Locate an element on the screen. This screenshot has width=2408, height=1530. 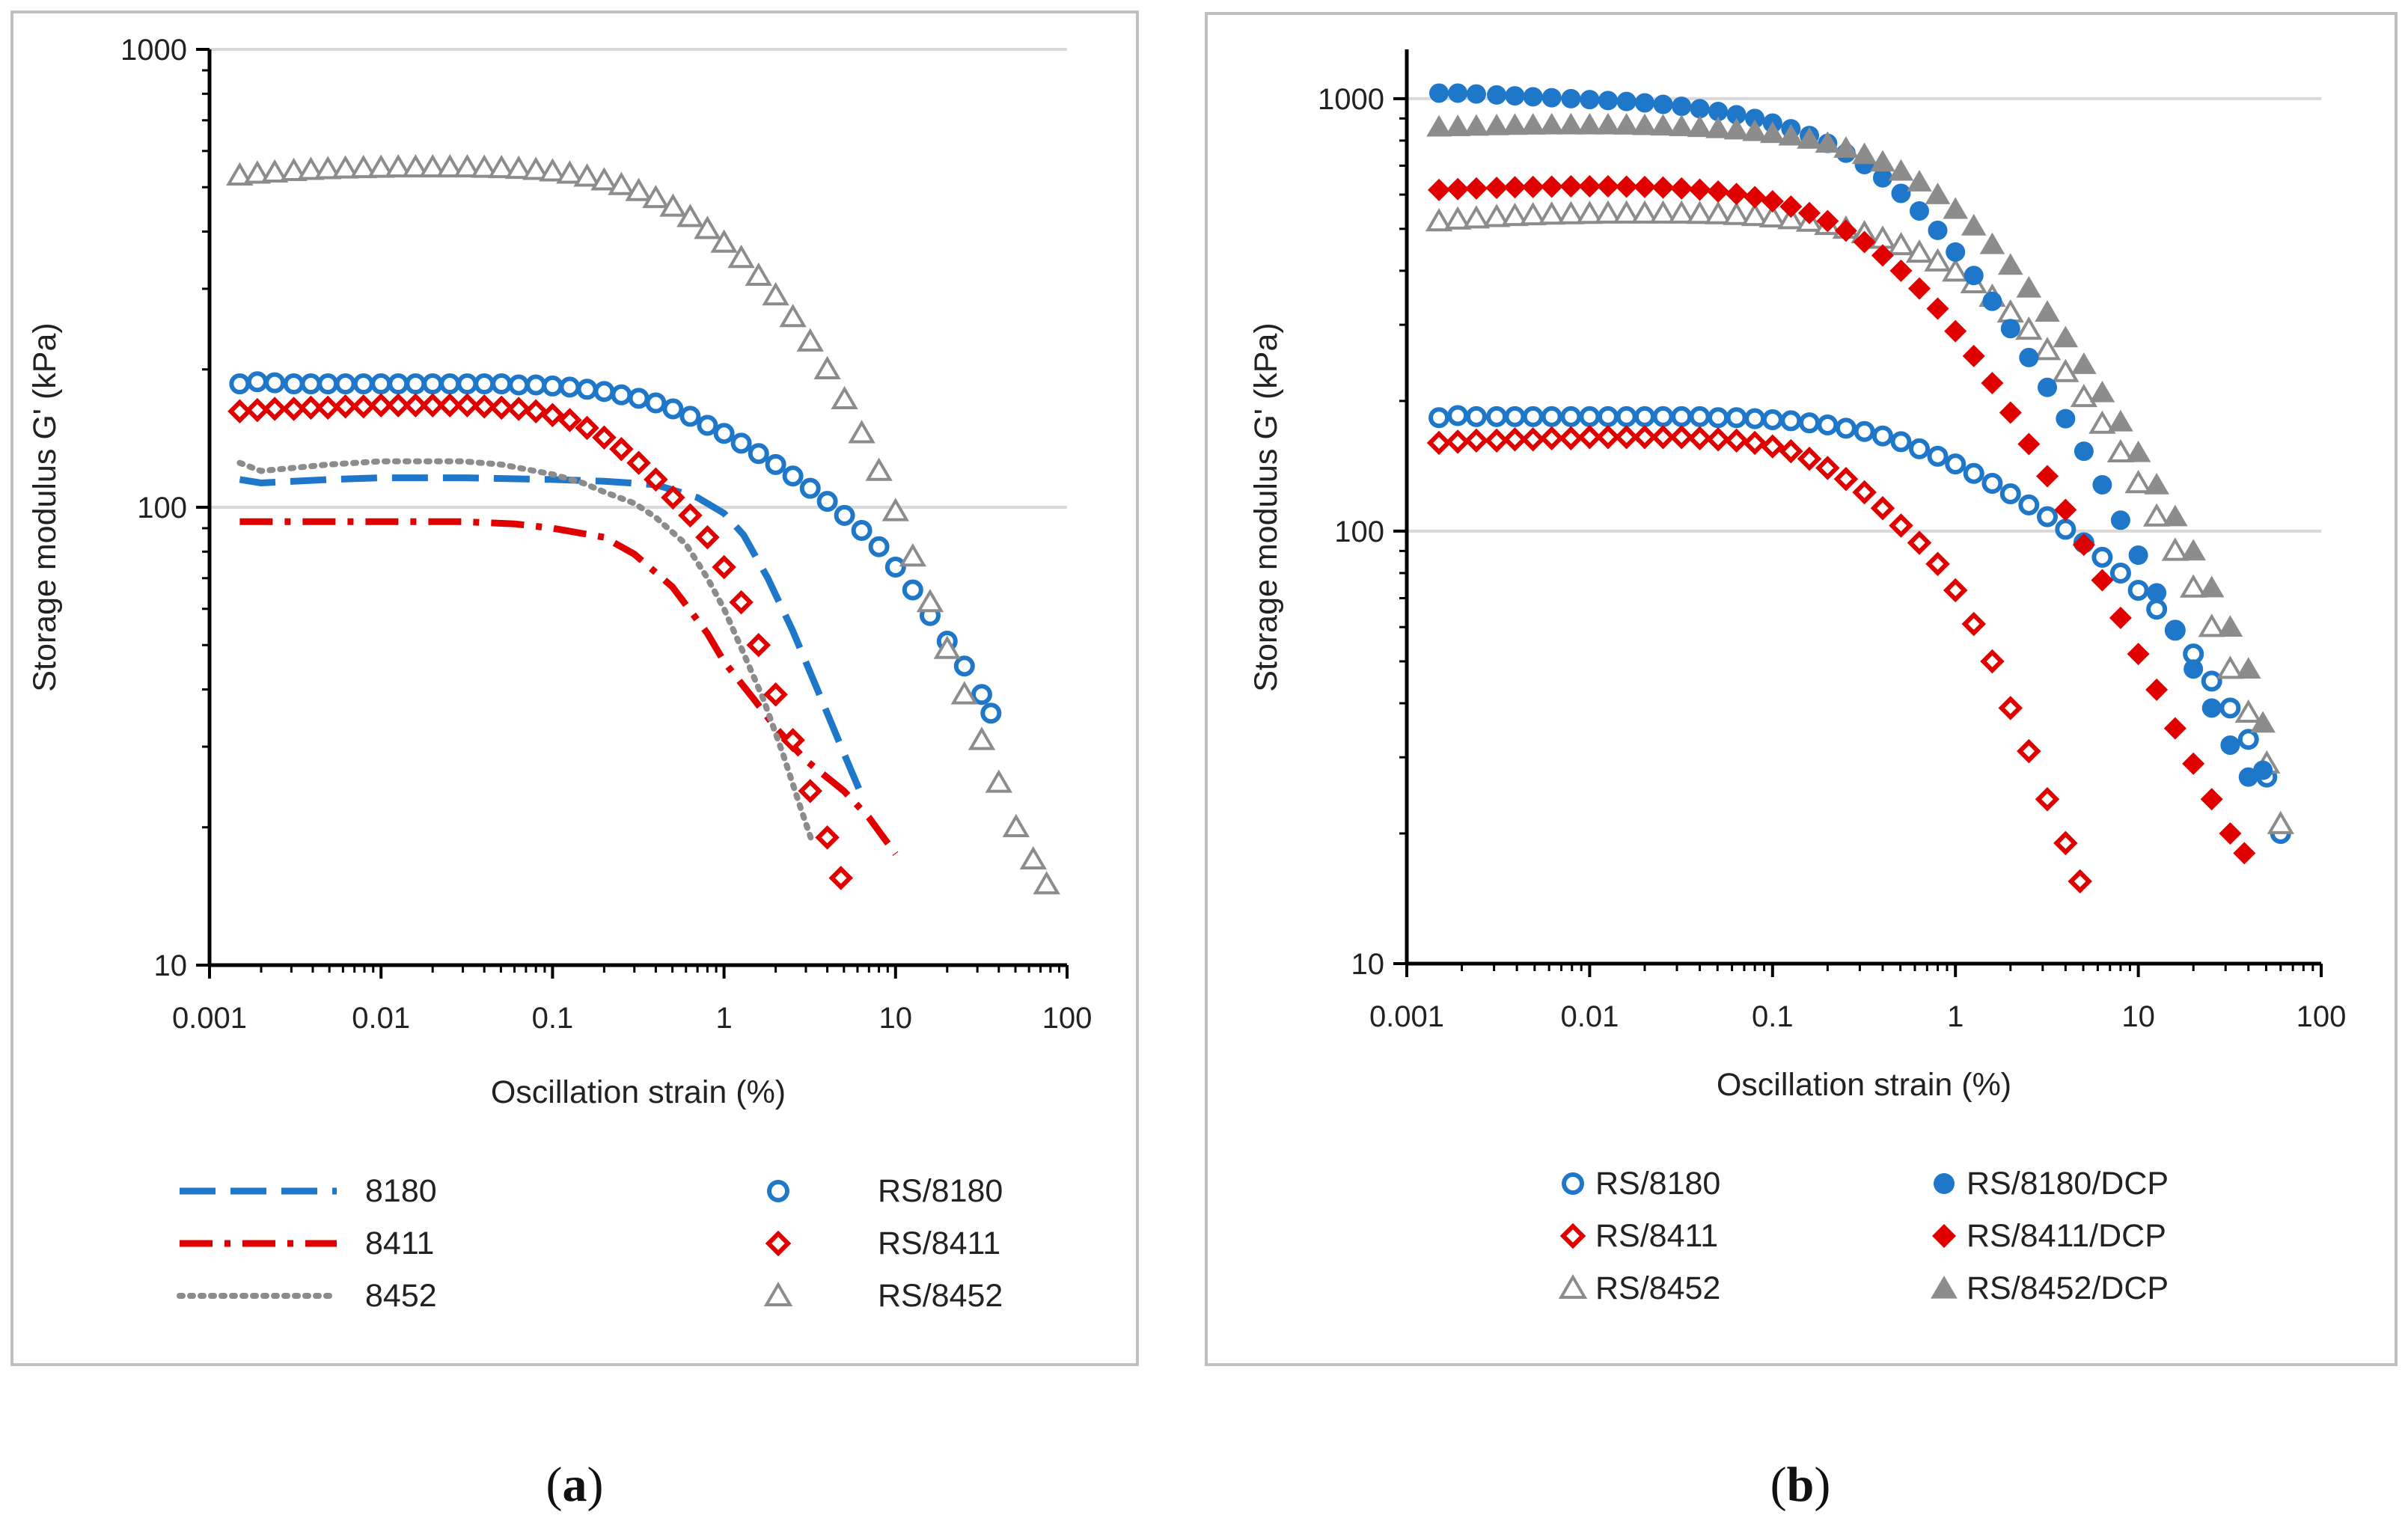
legend-label-RS/8452/DCP: RS/8452/DCP is located at coordinates (2068, 1288).